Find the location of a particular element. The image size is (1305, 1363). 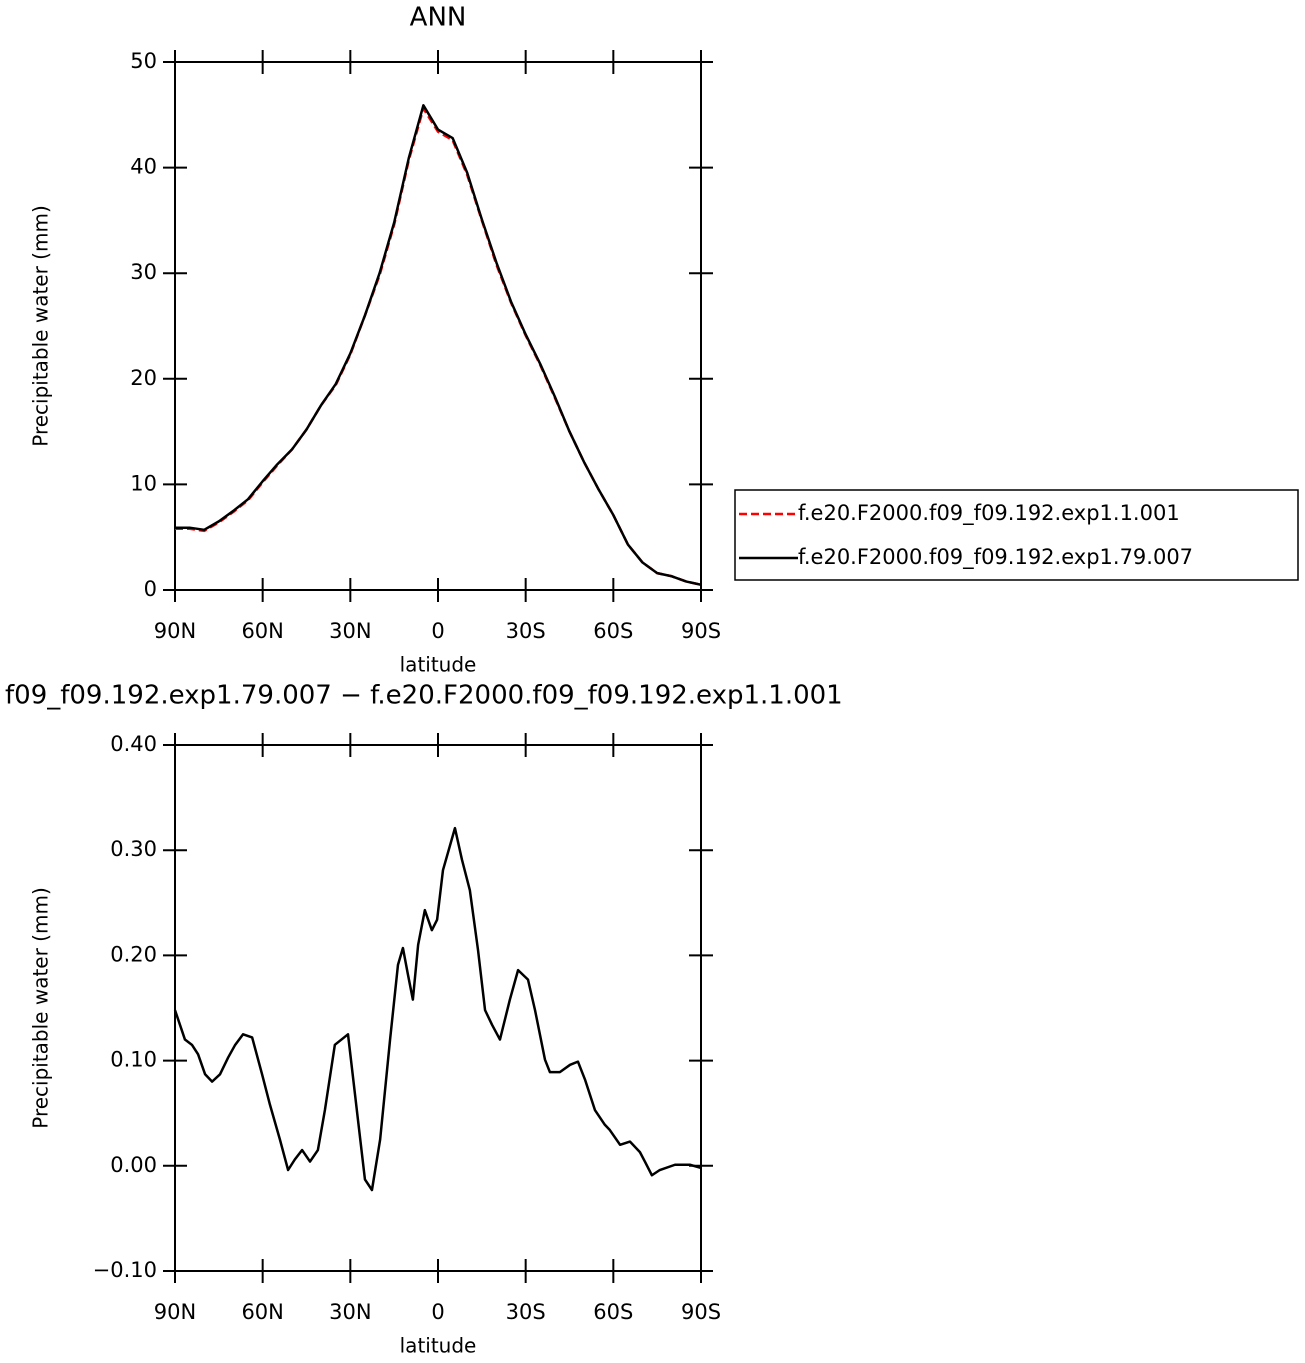

chart-title: ANN is located at coordinates (438, 18).